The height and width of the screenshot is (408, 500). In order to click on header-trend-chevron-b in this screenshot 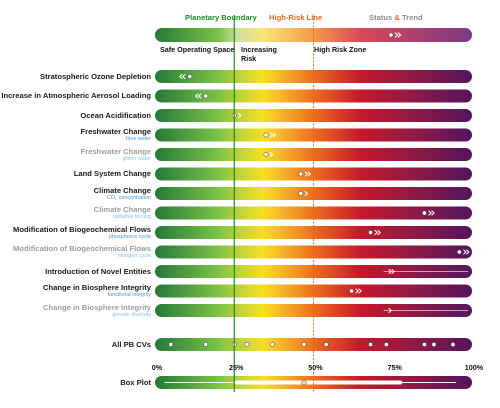, I will do `click(399, 35)`.